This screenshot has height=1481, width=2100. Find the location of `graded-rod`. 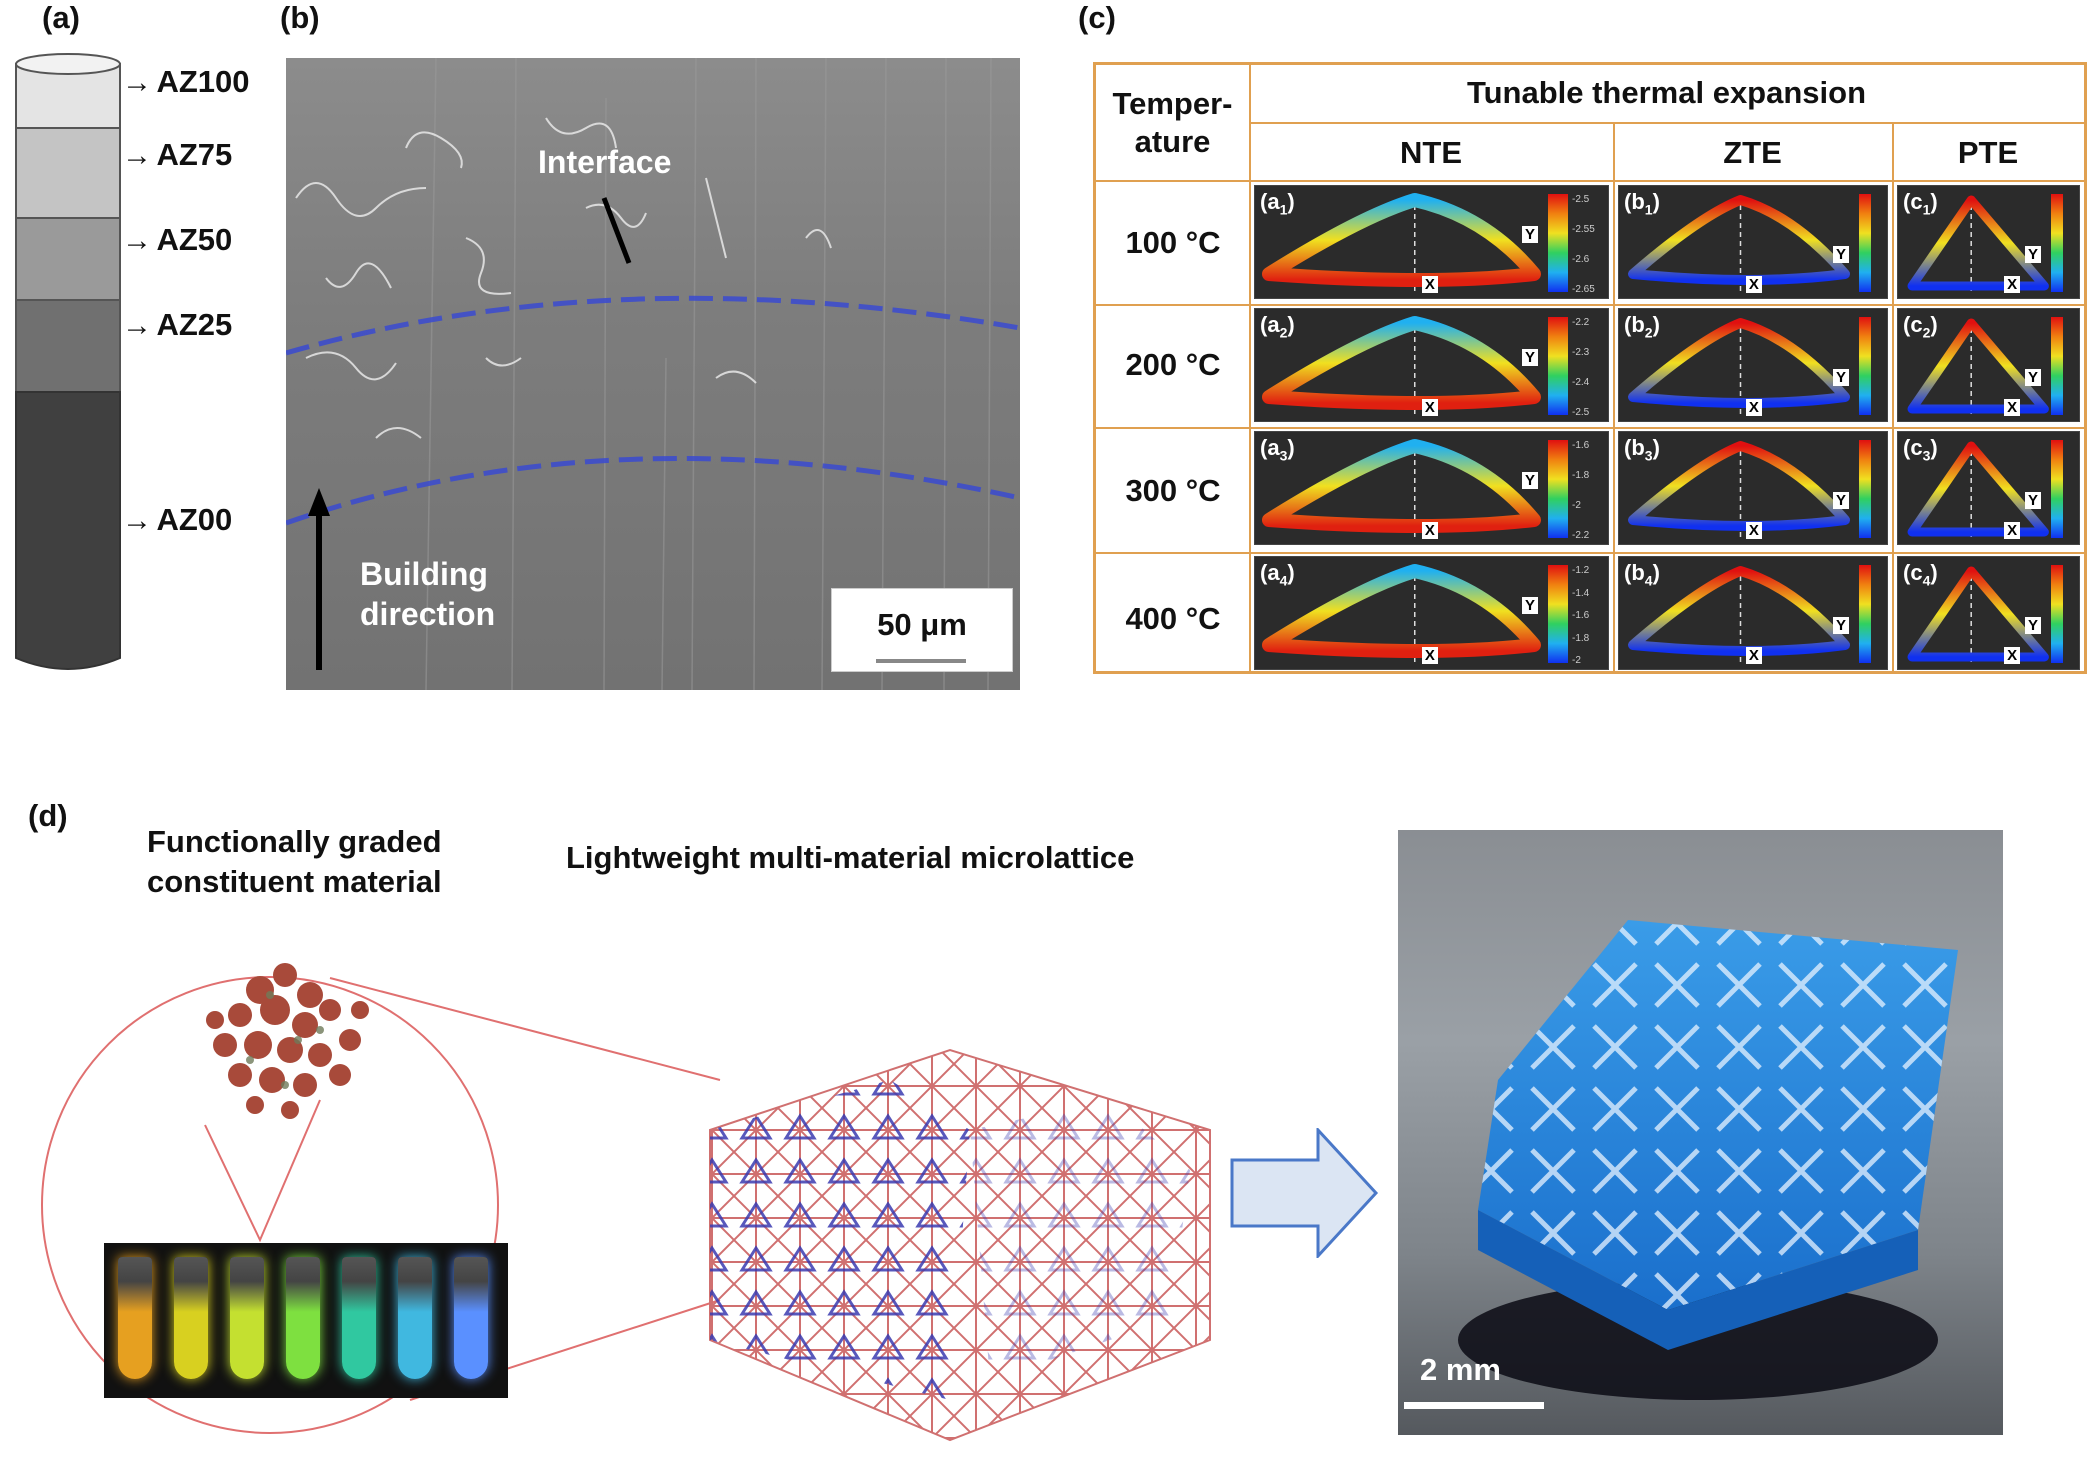

graded-rod is located at coordinates (68, 366).